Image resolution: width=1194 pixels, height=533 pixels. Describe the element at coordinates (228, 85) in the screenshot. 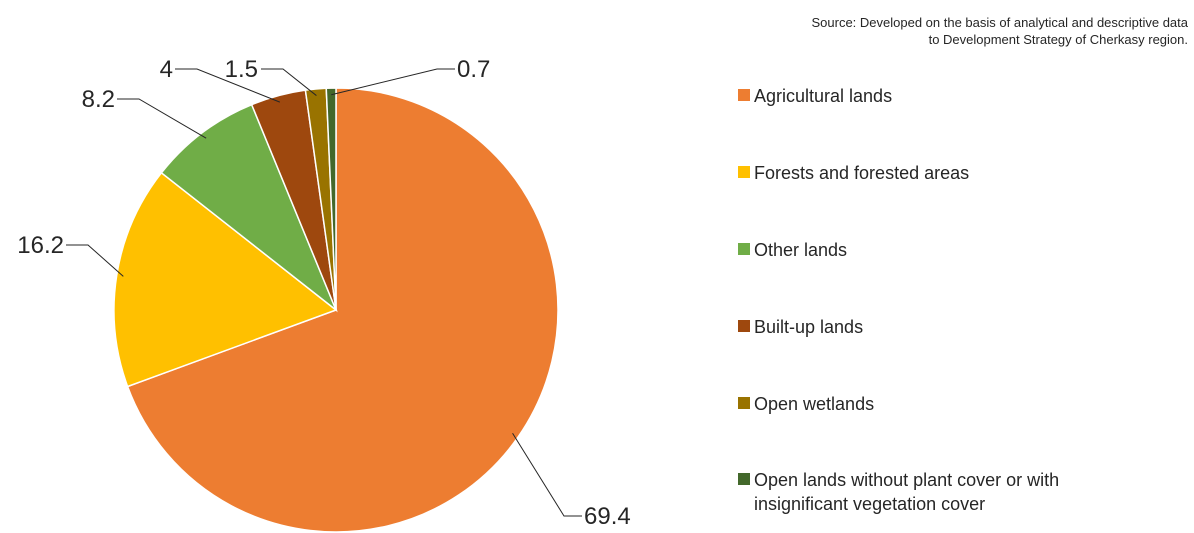

I see `leader-line-built-up-lands` at that location.